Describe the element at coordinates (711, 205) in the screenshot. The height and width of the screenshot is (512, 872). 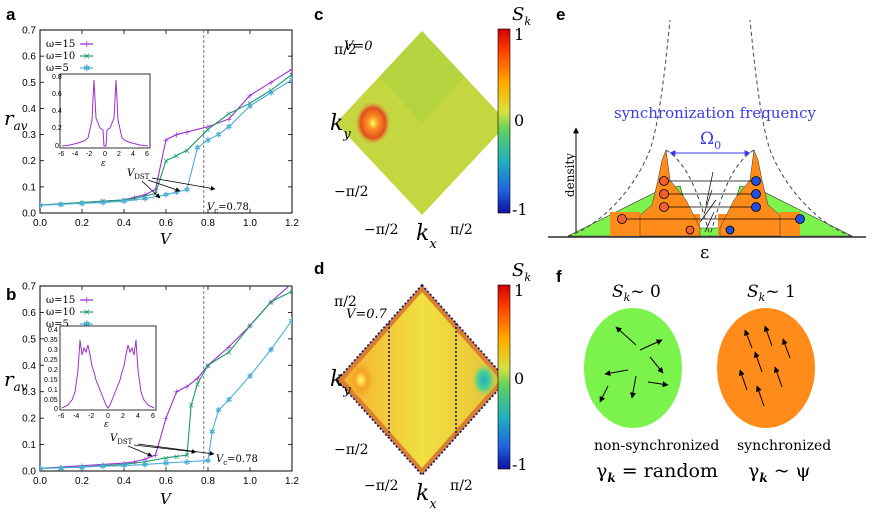
I see `e-particles` at that location.